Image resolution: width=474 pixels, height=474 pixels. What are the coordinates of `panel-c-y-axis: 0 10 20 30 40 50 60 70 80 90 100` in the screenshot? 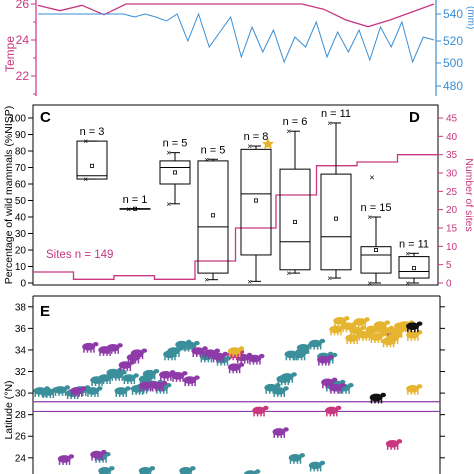 It's located at (21, 202).